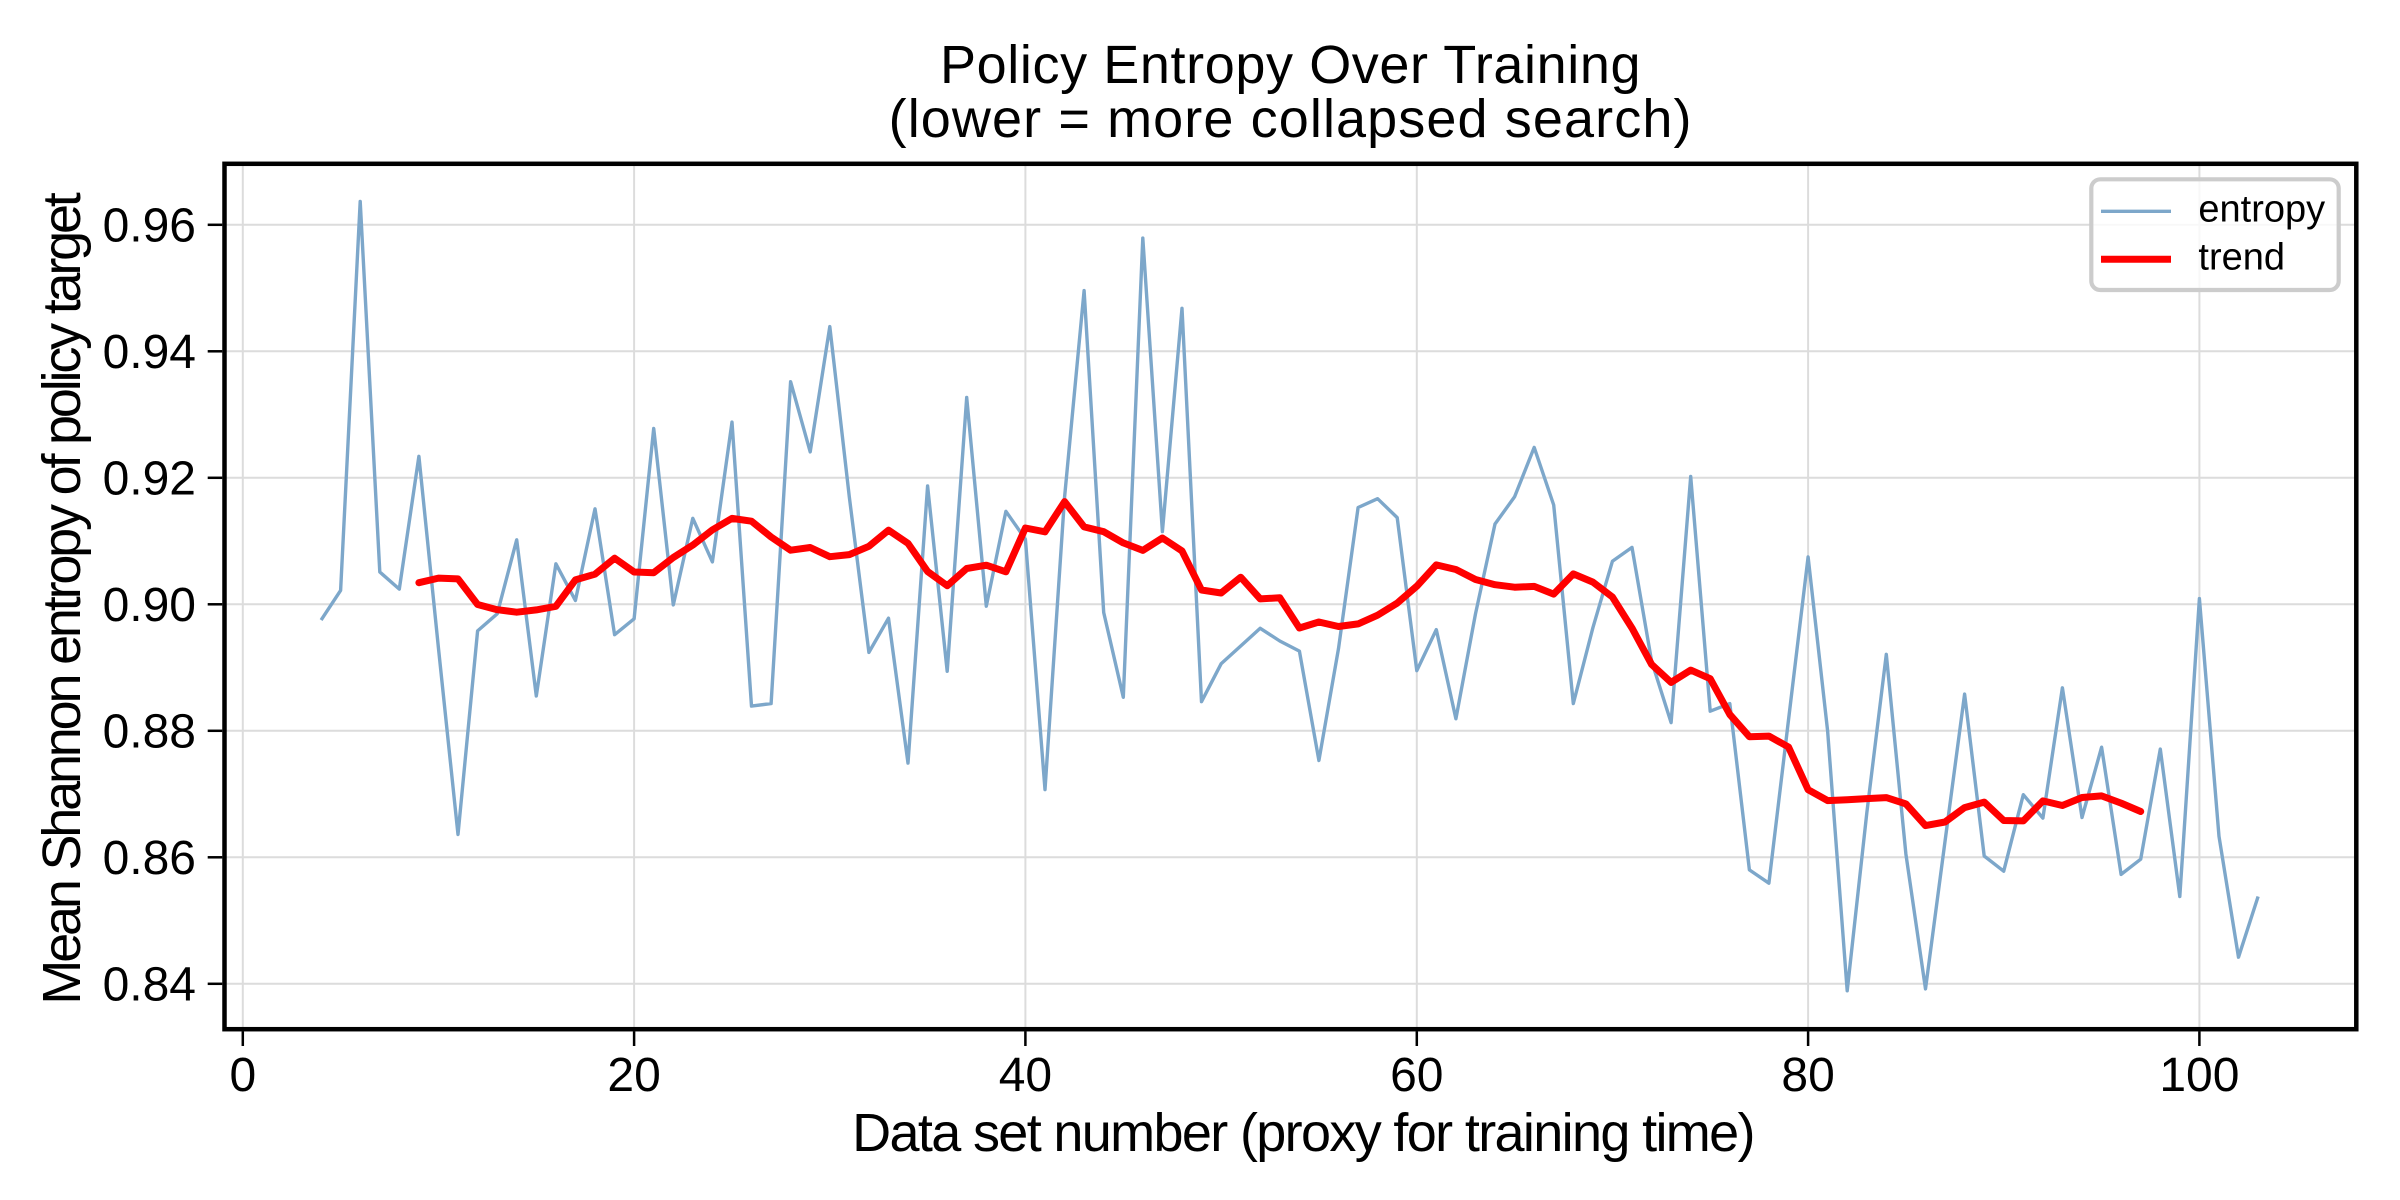 This screenshot has width=2400, height=1200. I want to click on svg-text: 0, so click(242, 1075).